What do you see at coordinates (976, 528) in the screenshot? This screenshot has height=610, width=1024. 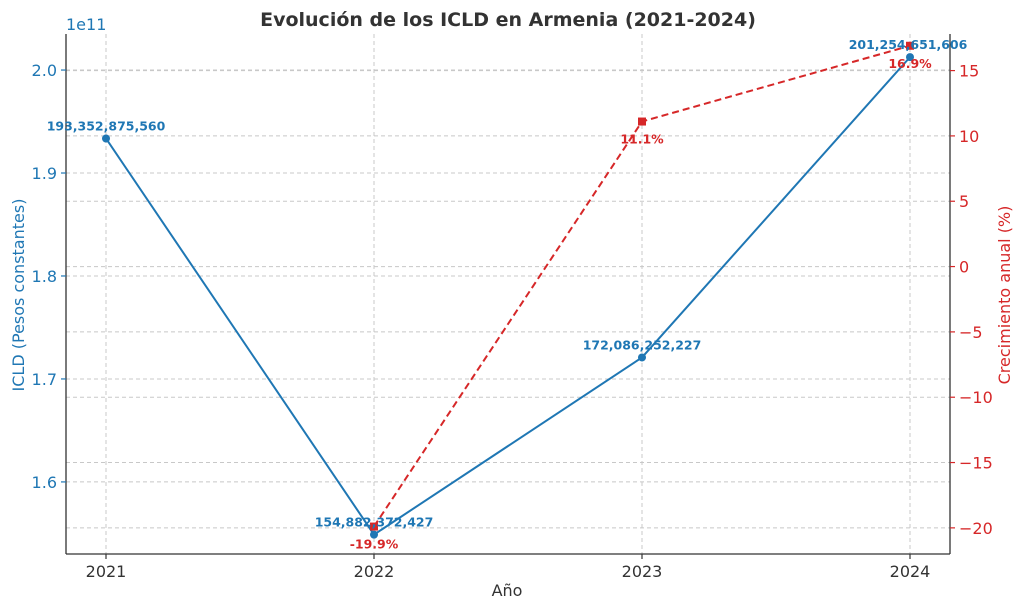 I see `right-tick-label: −20` at bounding box center [976, 528].